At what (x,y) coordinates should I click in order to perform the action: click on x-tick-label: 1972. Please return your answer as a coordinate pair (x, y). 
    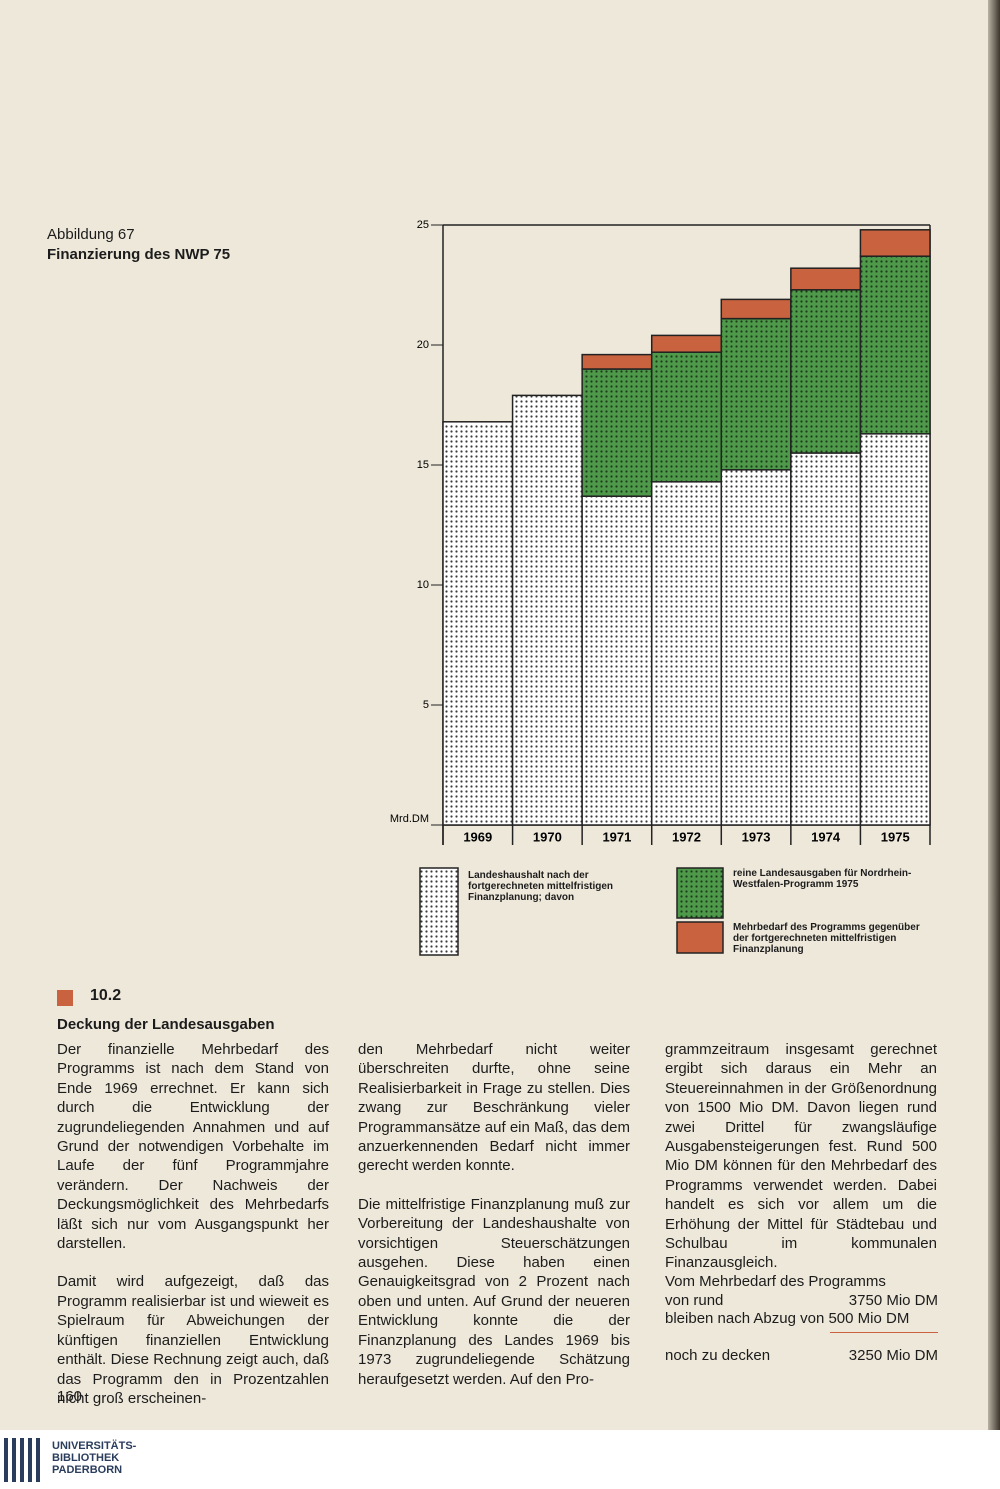
    Looking at the image, I should click on (686, 836).